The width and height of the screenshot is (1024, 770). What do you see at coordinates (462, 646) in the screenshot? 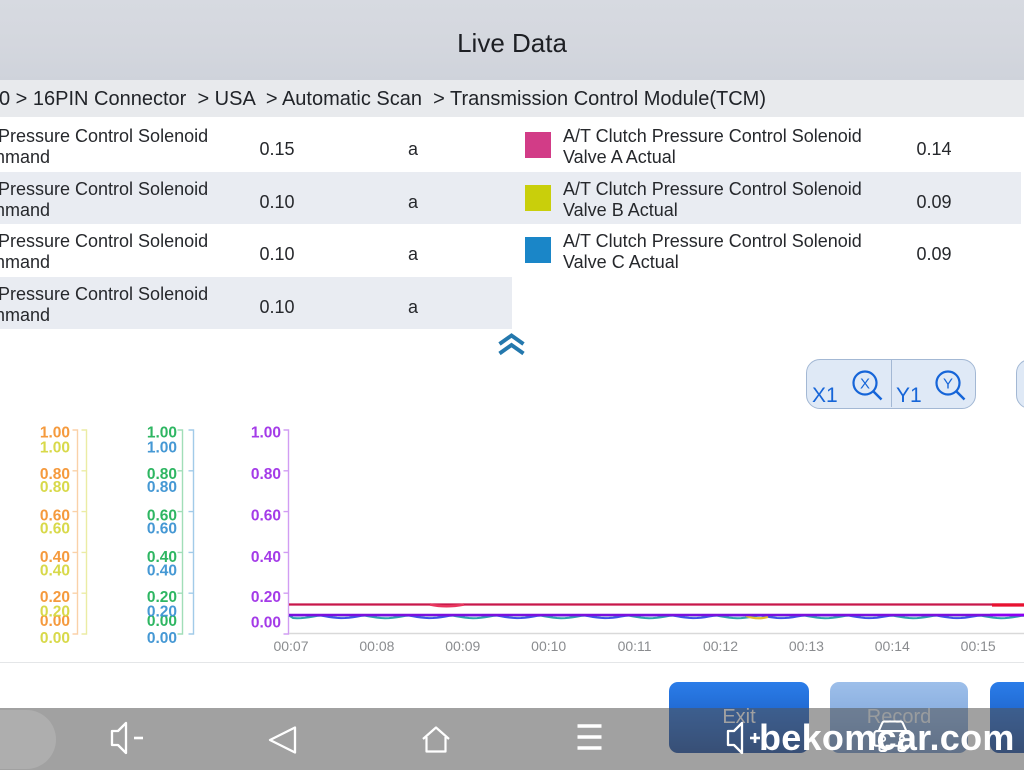
I see `svg-text: 00:09` at bounding box center [462, 646].